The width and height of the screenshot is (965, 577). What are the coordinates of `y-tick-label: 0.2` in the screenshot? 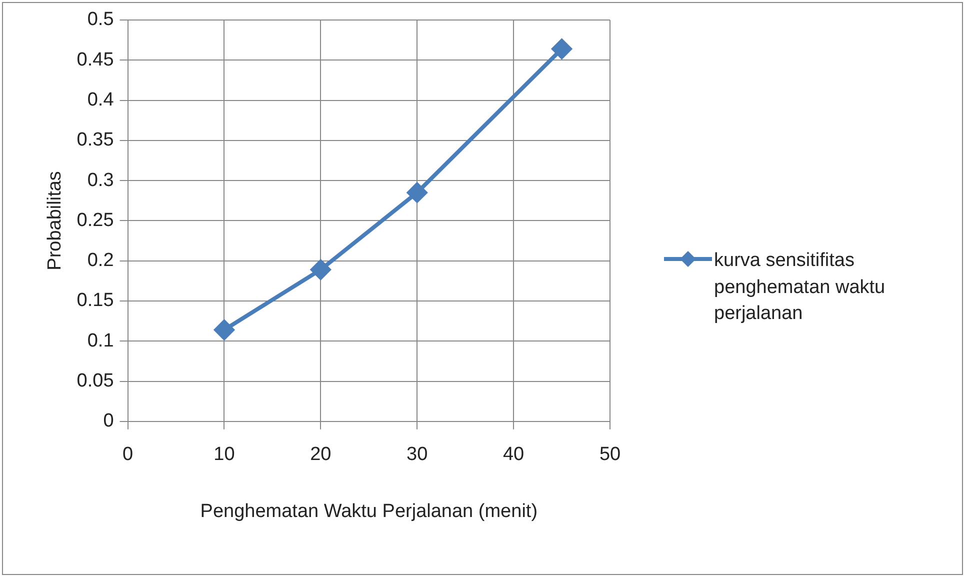 It's located at (100, 261).